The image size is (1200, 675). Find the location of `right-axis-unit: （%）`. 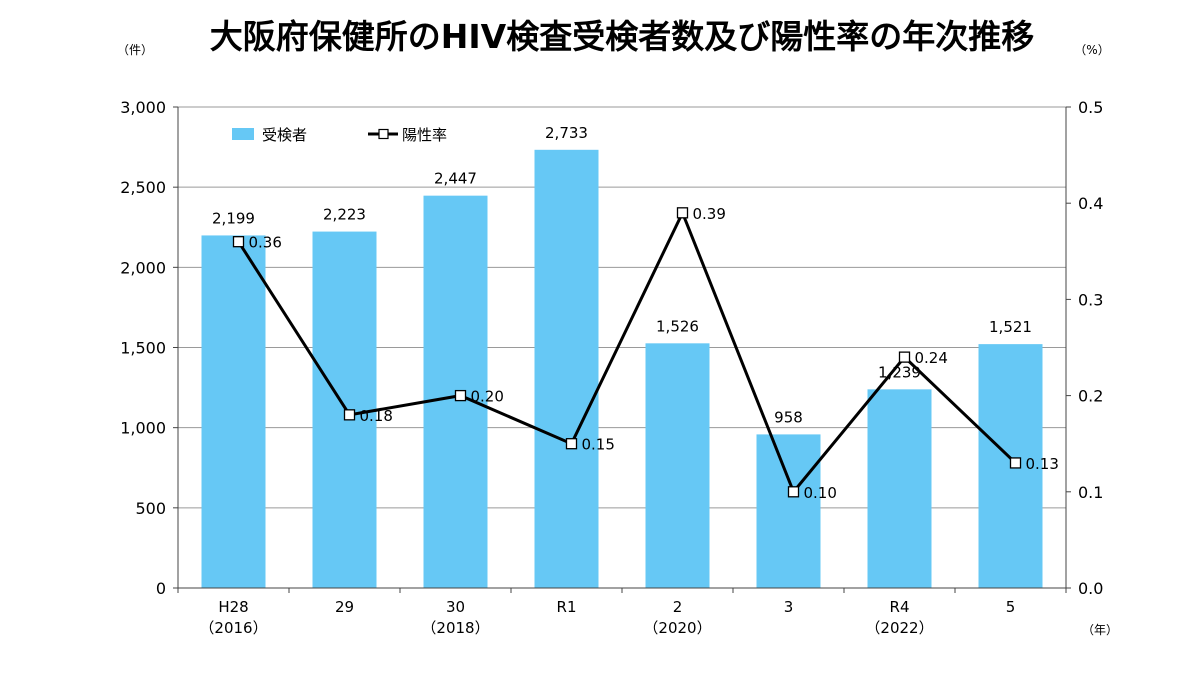

right-axis-unit: （%） is located at coordinates (1091, 50).